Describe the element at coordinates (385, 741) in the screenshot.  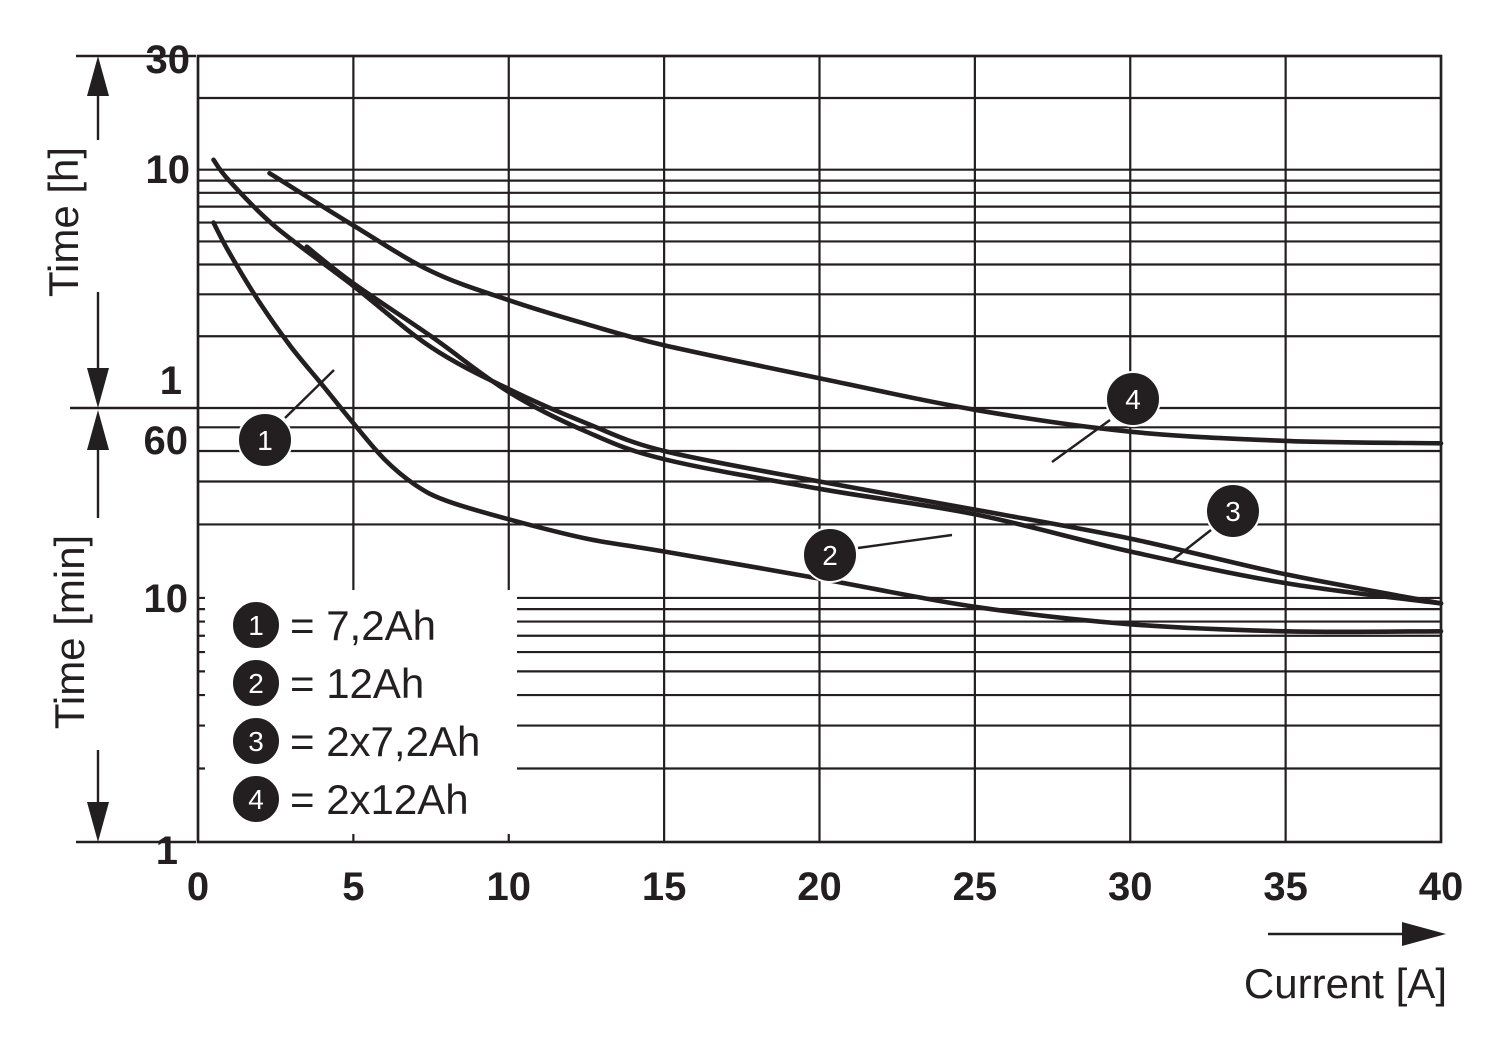
I see `legend-entry-label: = 2x7,2Ah` at that location.